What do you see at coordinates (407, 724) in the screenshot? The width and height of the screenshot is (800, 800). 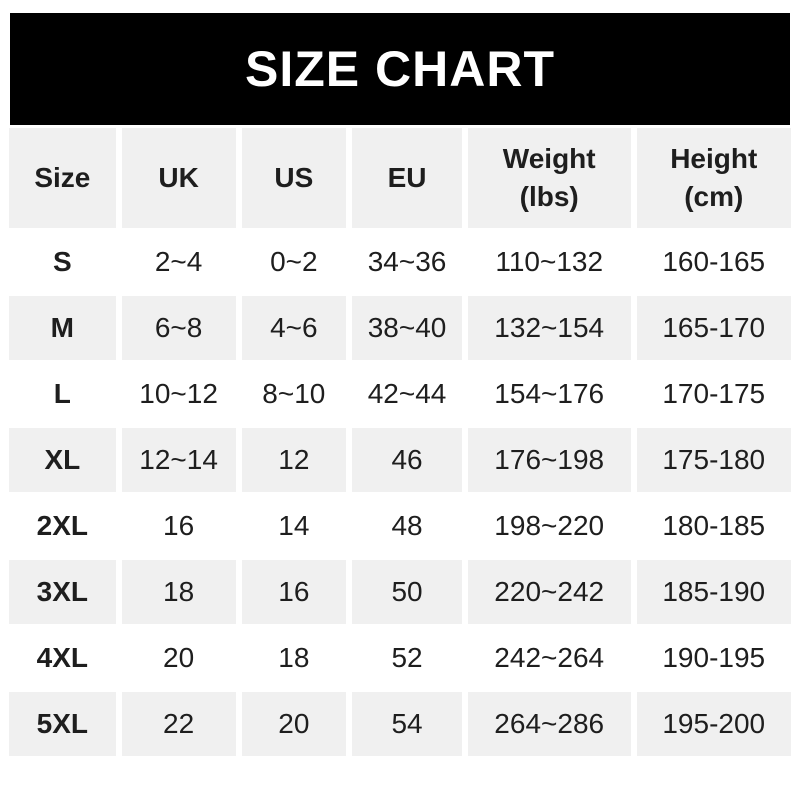 I see `cell-eu: 54` at bounding box center [407, 724].